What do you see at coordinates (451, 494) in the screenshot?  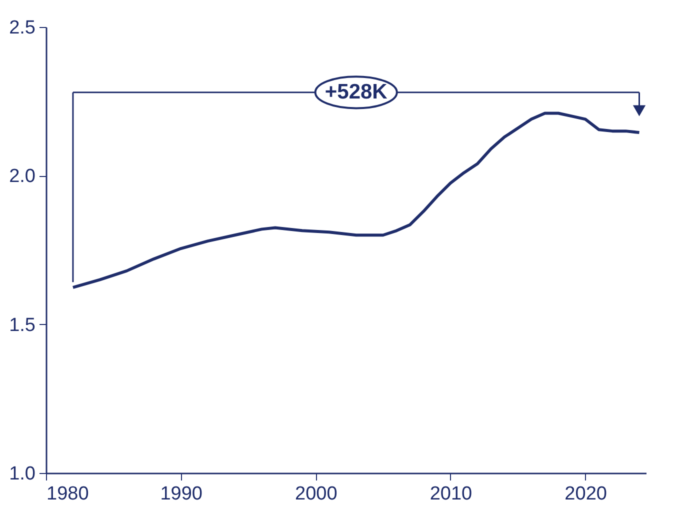 I see `x-tick-label: 2010` at bounding box center [451, 494].